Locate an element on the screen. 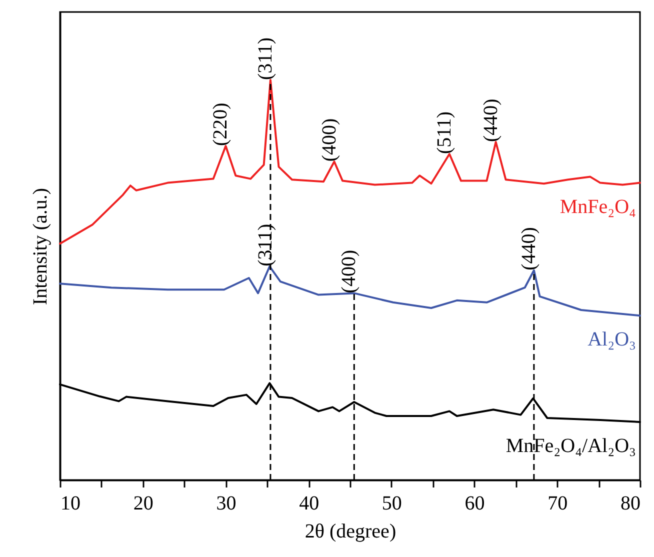  x-tick-label: 70 is located at coordinates (558, 503).